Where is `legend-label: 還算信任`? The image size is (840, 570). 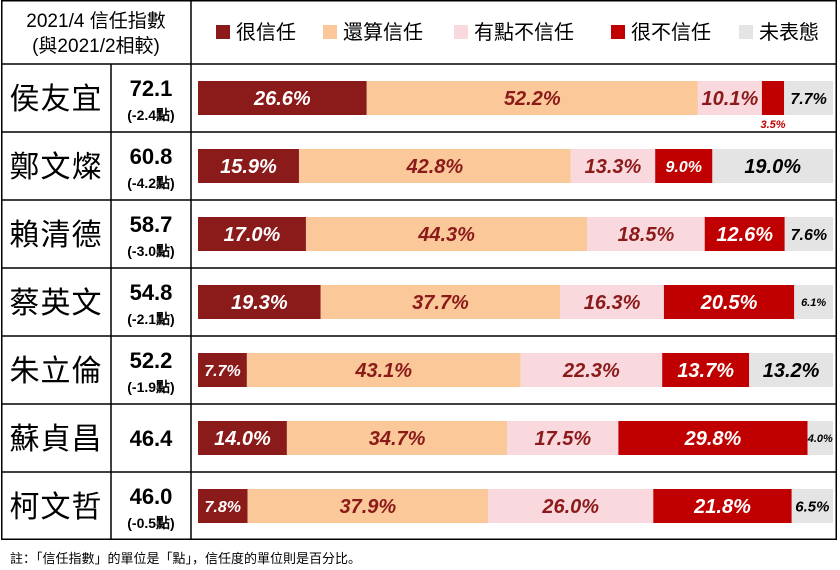
legend-label: 還算信任 is located at coordinates (383, 32).